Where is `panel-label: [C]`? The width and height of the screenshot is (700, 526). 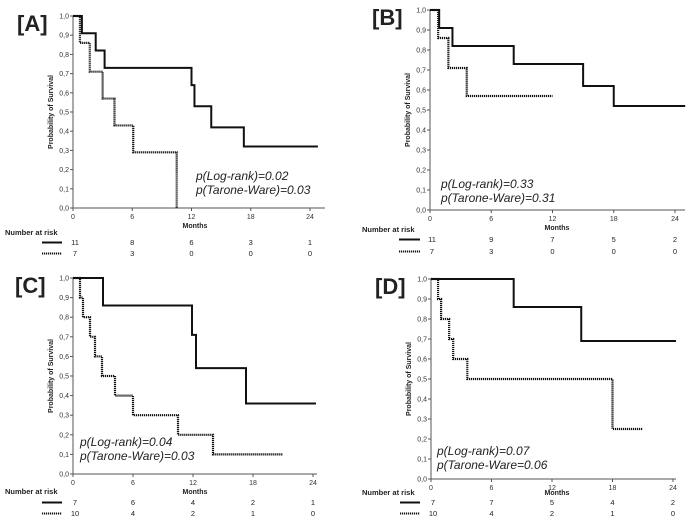 panel-label: [C] is located at coordinates (30, 285).